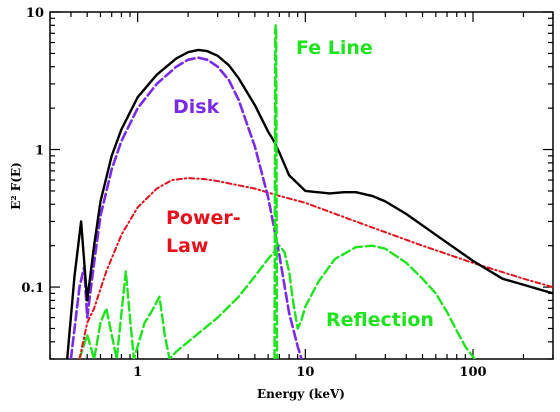 The height and width of the screenshot is (412, 560). What do you see at coordinates (203, 218) in the screenshot?
I see `power-law-label-line1: Power-` at bounding box center [203, 218].